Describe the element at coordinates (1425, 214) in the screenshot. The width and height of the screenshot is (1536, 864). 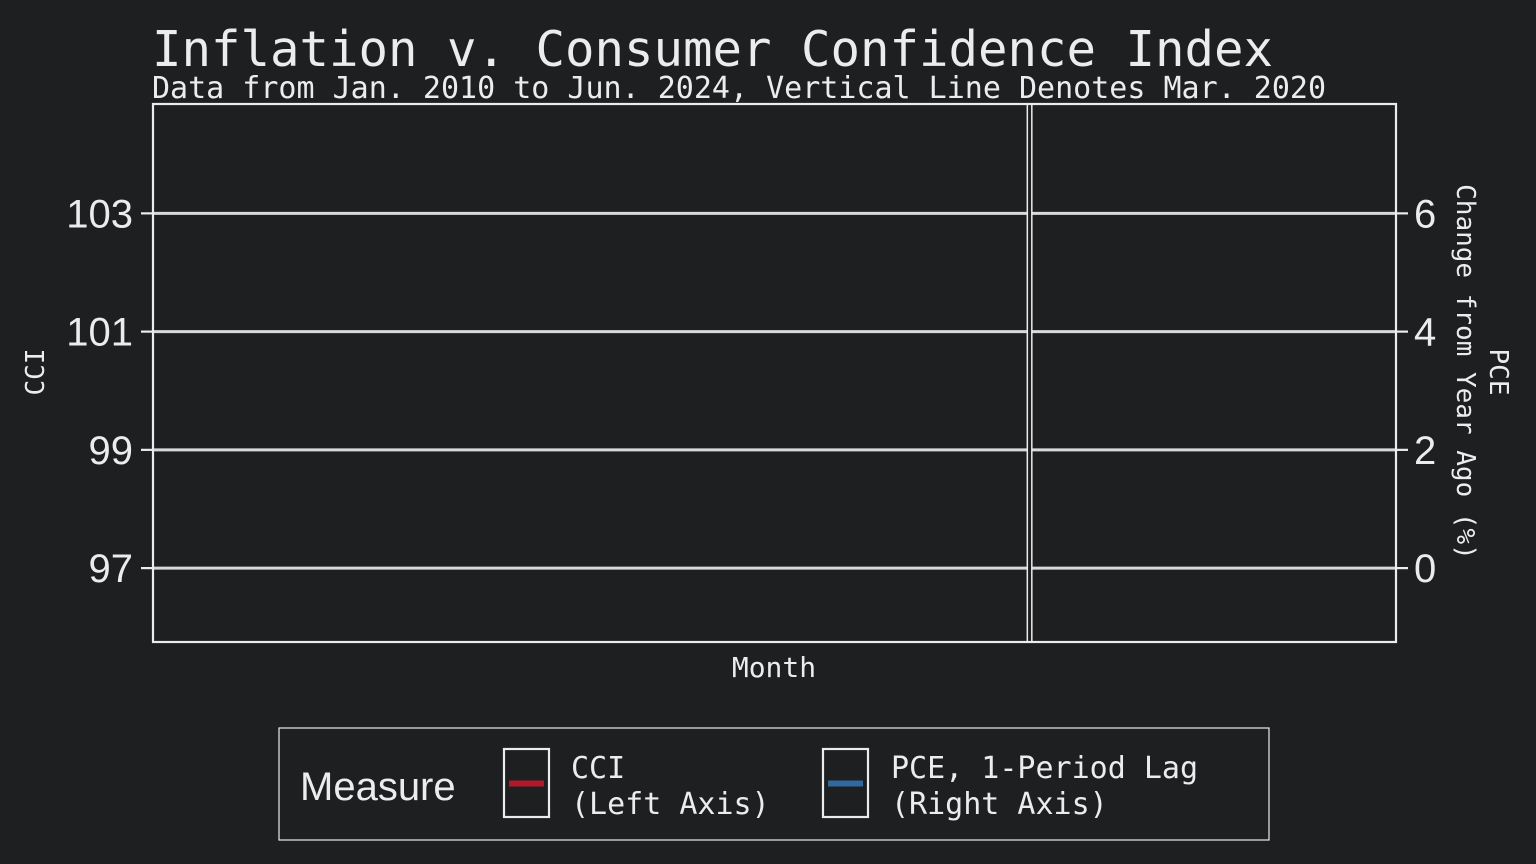
I see `right-tick-label: 6` at that location.